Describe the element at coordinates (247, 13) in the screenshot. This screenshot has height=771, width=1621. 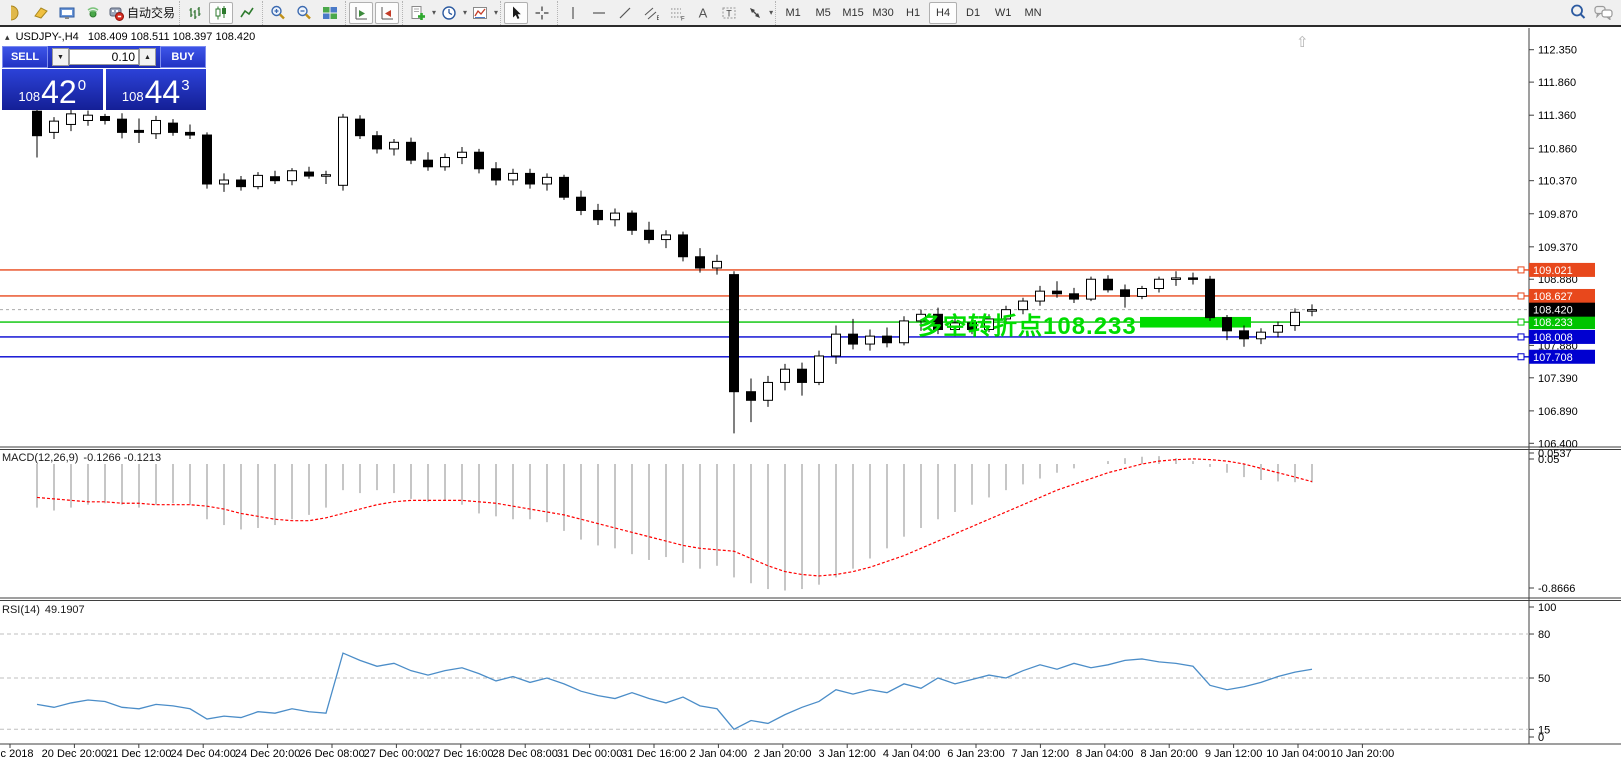
I see `line-chart-button` at that location.